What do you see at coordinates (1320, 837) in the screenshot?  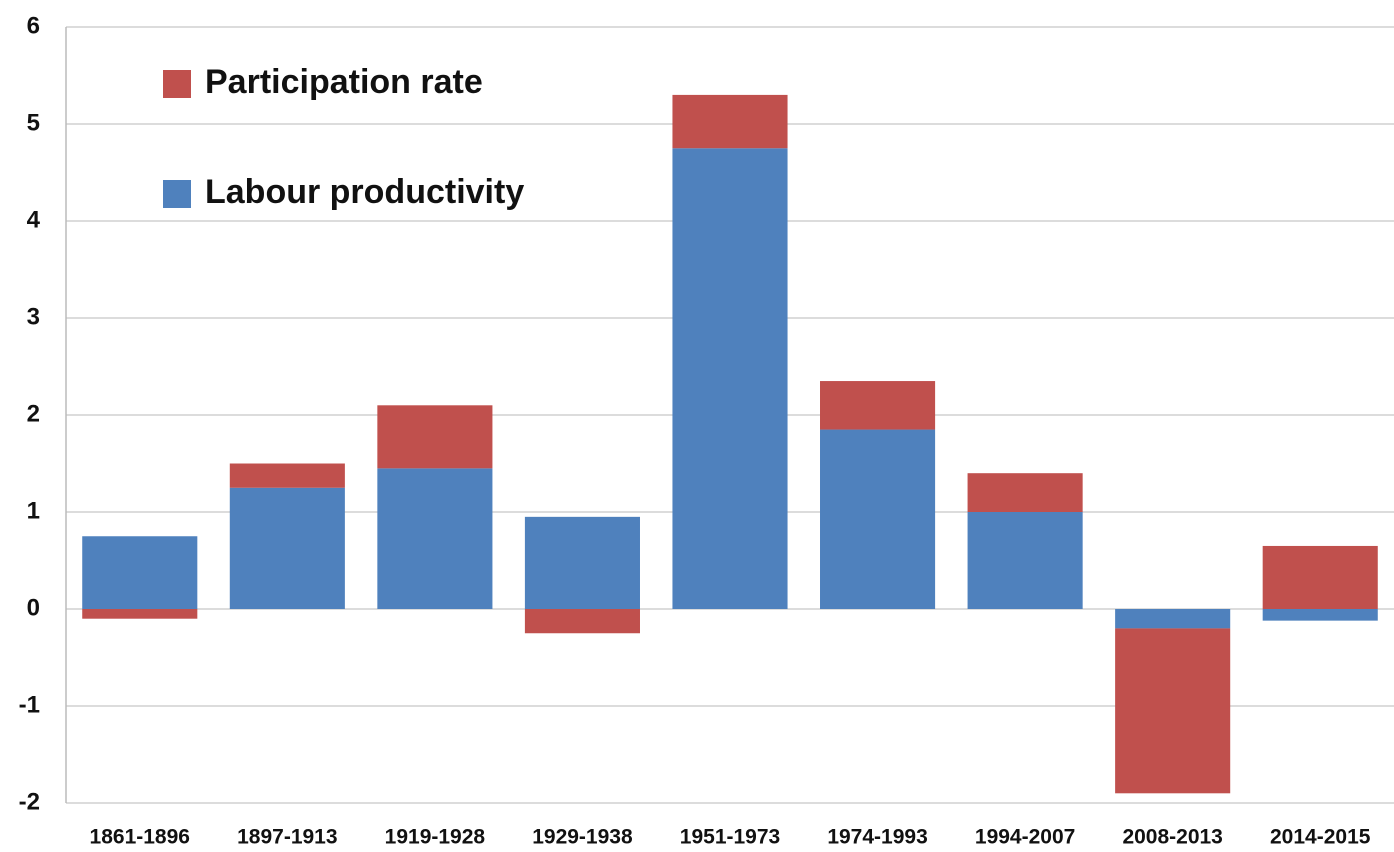 I see `x-tick-label: 2014-2015` at bounding box center [1320, 837].